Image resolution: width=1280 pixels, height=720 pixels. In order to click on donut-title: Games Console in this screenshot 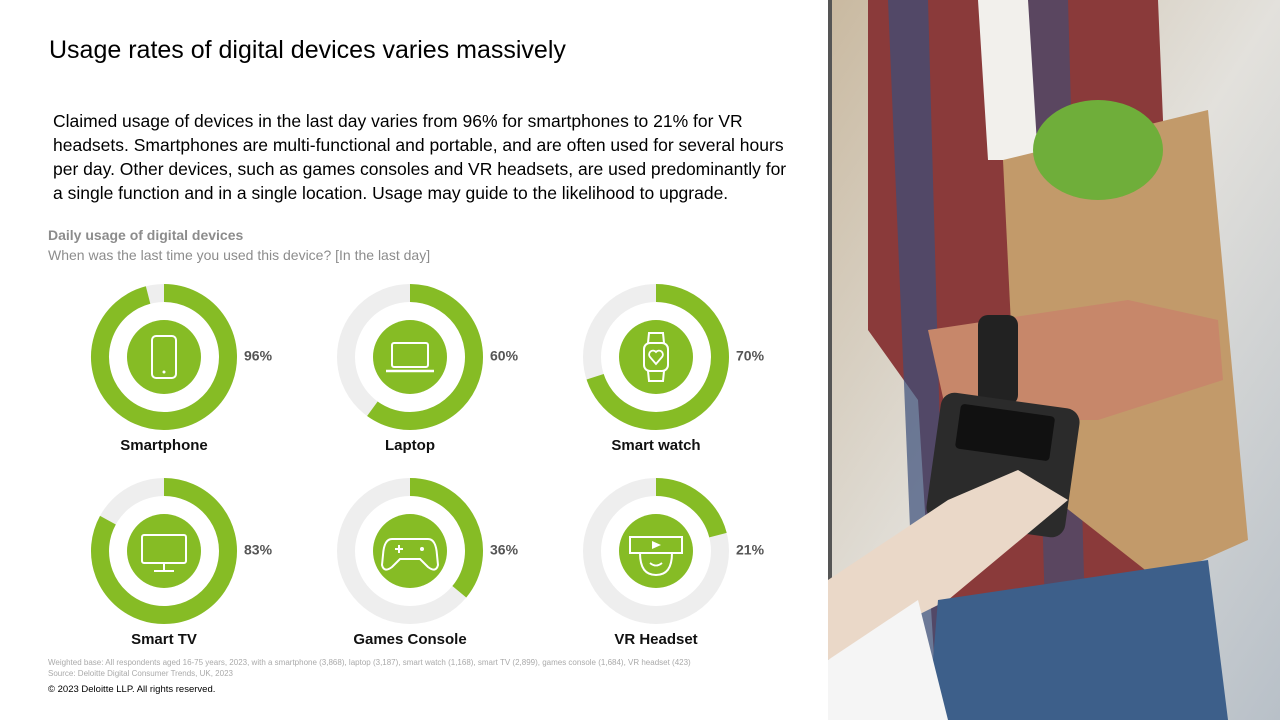, I will do `click(409, 639)`.